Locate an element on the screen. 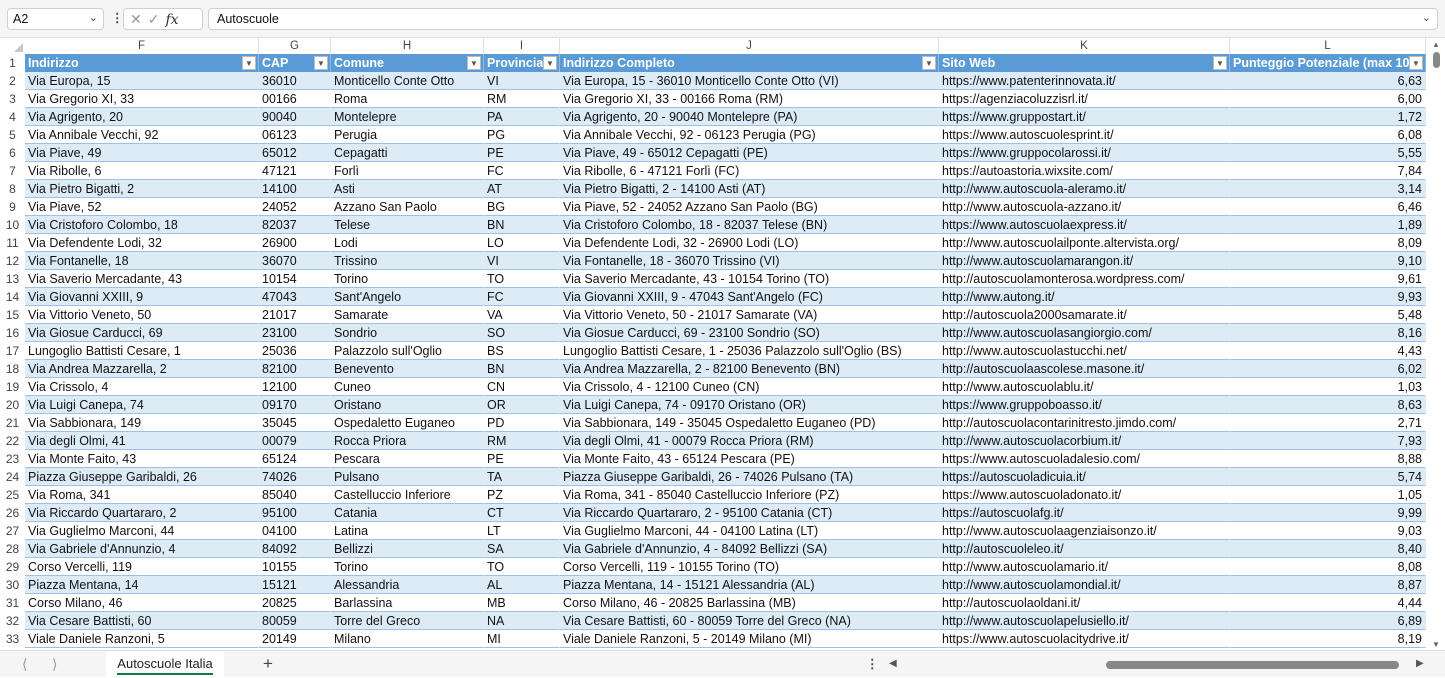  table-cell: Via Sabbionara, 149 is located at coordinates (142, 423).